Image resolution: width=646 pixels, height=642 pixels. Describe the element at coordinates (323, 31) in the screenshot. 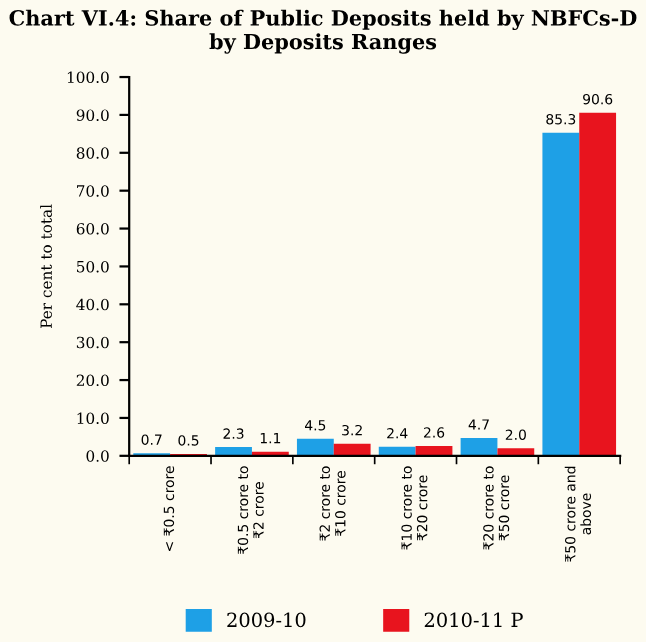

I see `chart-title: Chart VI.4: Share of Public Deposits held by NBFCs-D by Deposits Ranges` at that location.